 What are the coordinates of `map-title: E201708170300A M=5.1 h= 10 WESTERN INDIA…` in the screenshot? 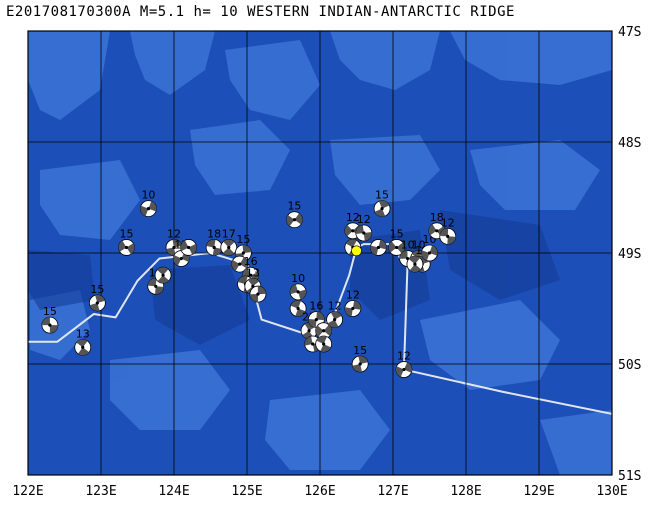 It's located at (260, 12).